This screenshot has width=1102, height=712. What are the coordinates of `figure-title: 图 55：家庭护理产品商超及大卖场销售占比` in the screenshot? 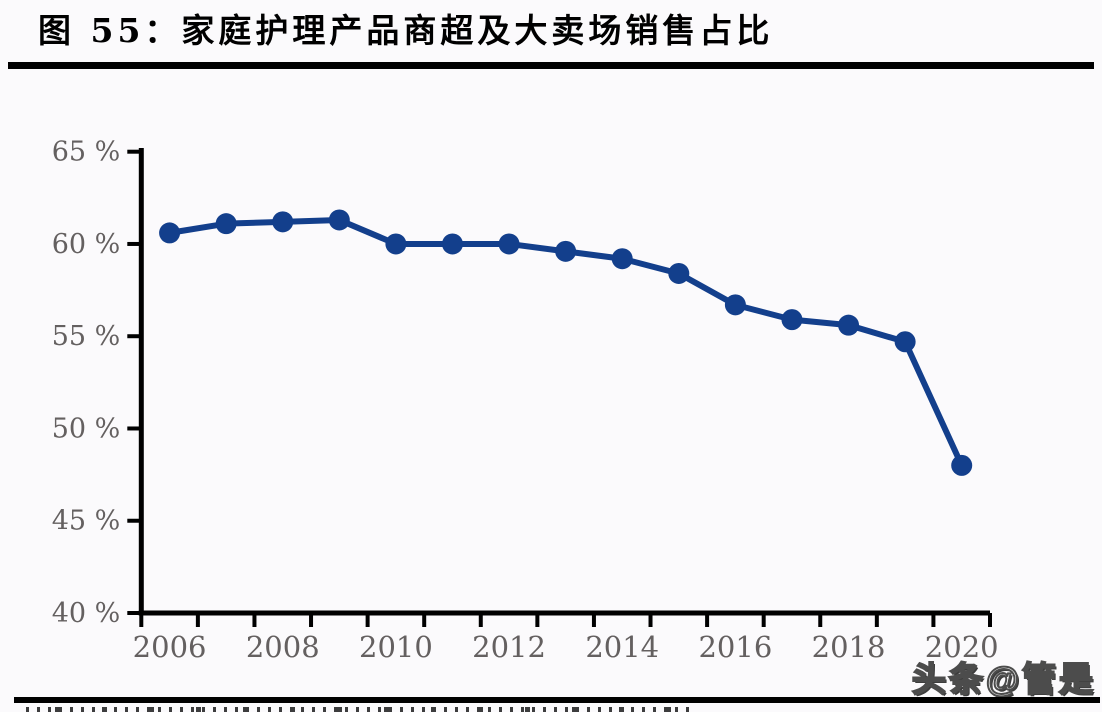 It's located at (406, 30).